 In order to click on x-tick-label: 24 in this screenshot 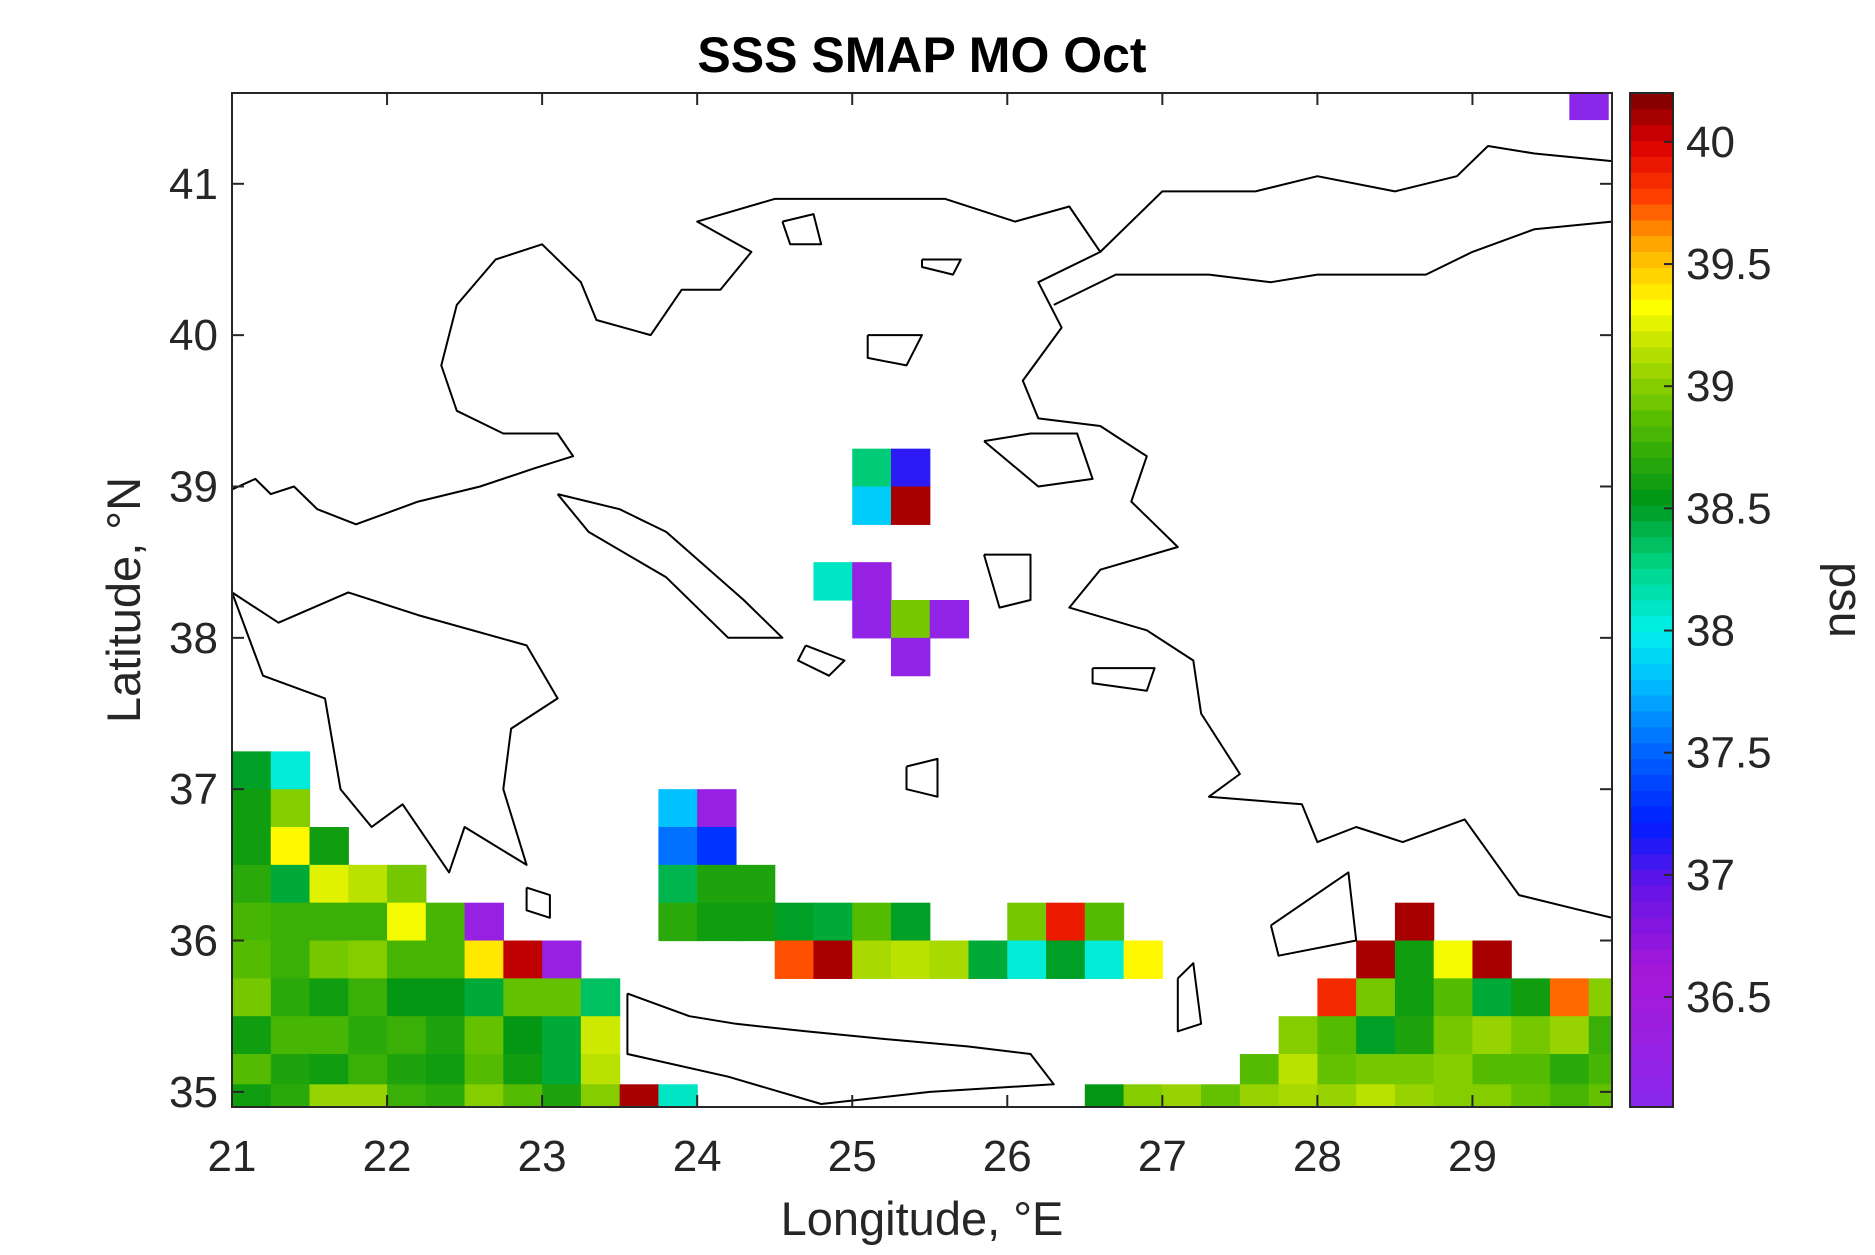, I will do `click(697, 1156)`.